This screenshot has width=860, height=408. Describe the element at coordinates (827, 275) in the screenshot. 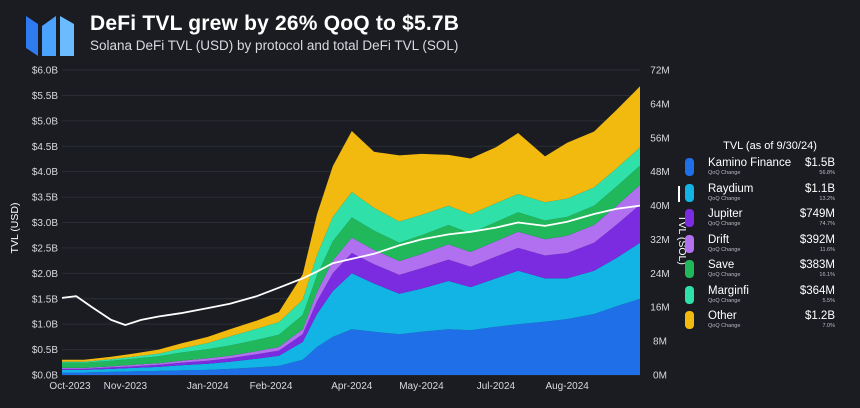

I see `legend-change-value: 16.1%` at that location.